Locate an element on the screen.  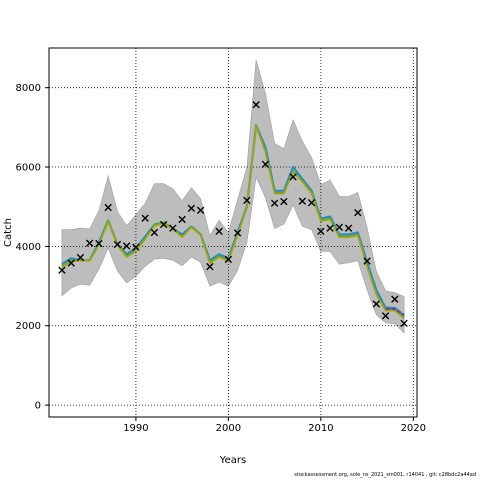
x-tick-label: 2020 is located at coordinates (413, 428).